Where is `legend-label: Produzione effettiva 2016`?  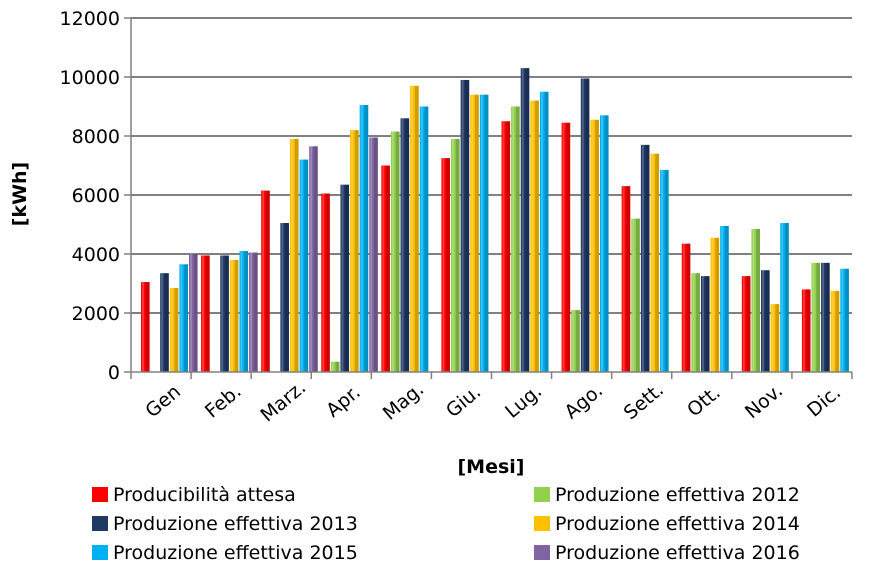 legend-label: Produzione effettiva 2016 is located at coordinates (677, 553).